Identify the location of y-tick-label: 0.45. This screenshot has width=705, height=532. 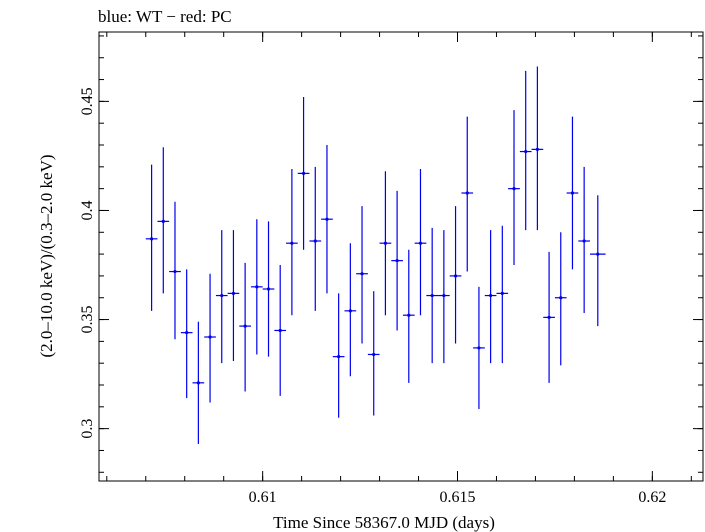
(87, 101).